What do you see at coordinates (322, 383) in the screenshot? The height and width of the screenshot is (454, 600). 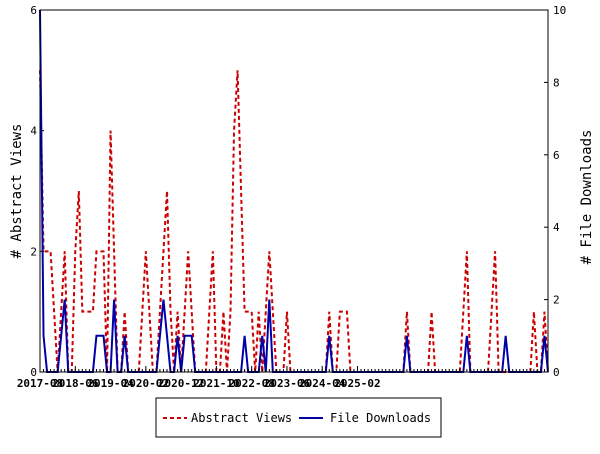 I see `x-tick-label: 2024-04` at bounding box center [322, 383].